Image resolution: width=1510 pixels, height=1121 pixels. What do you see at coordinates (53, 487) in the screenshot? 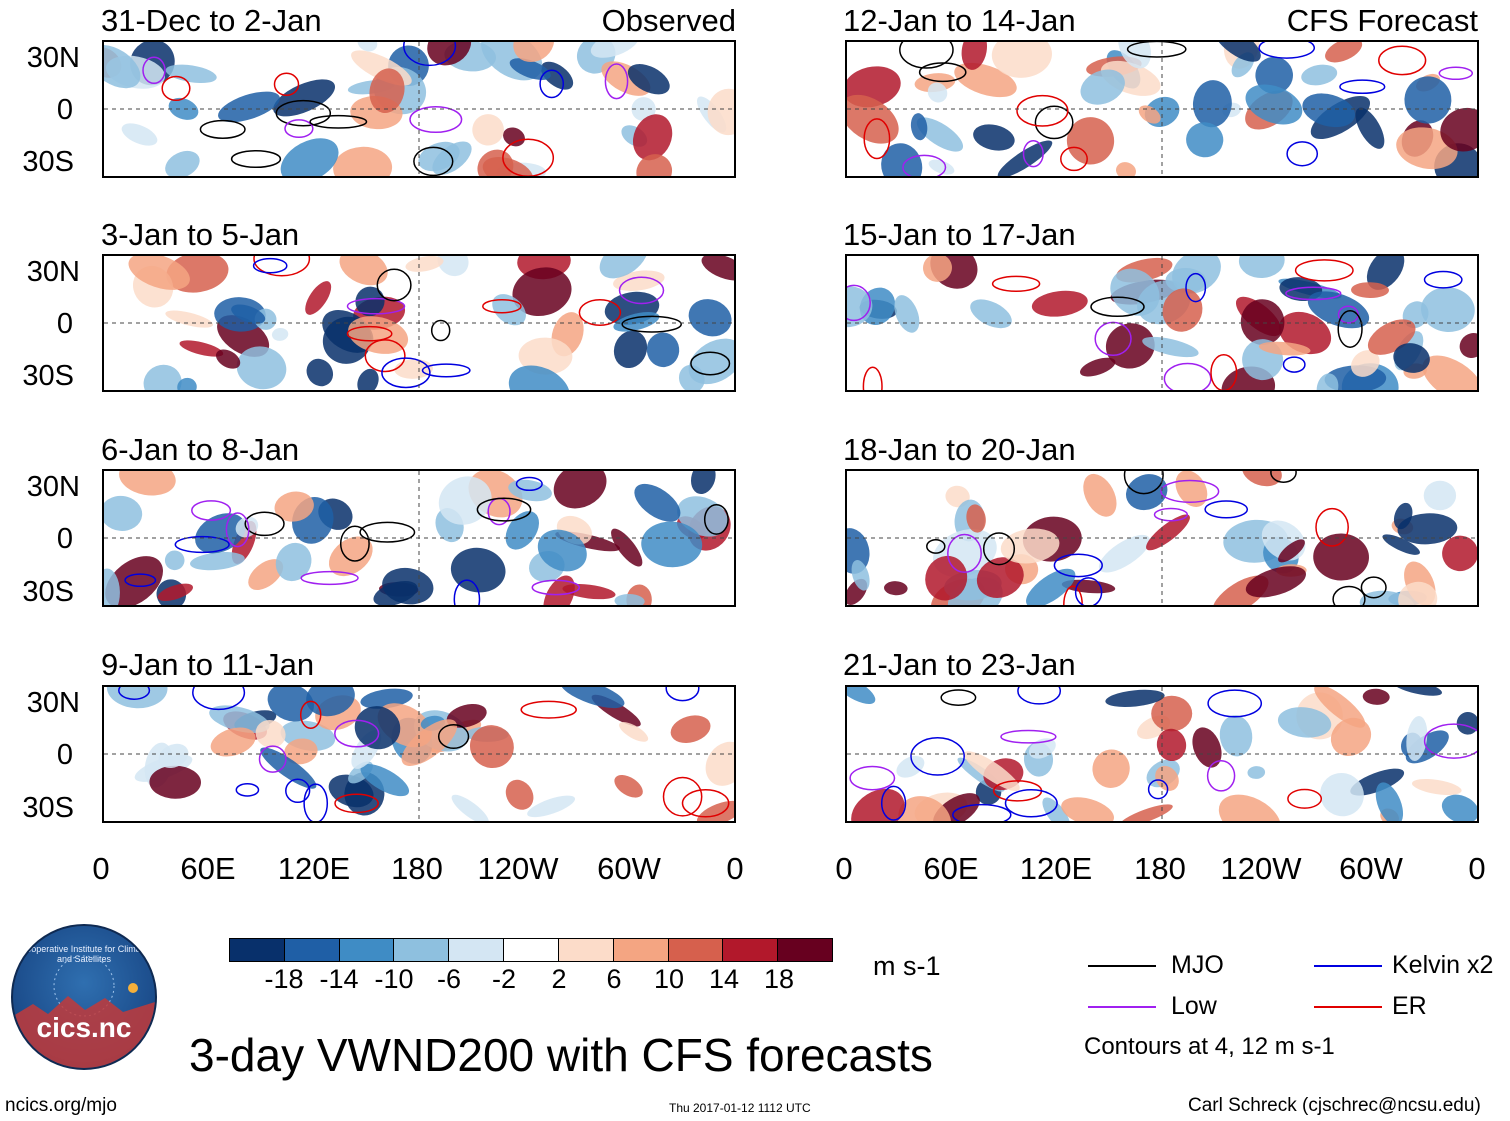
I see `lat-label-30n: 30N` at bounding box center [53, 487].